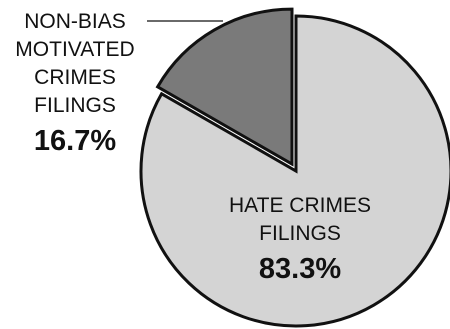 The height and width of the screenshot is (329, 450). Describe the element at coordinates (300, 233) in the screenshot. I see `hate-crimes-label-line-2: FILINGS` at that location.